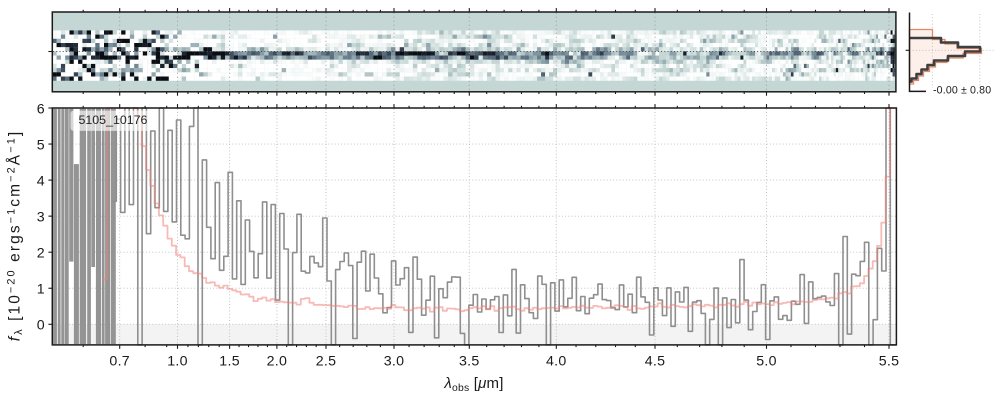  What do you see at coordinates (326, 362) in the screenshot?
I see `svg-text: 2.5` at bounding box center [326, 362].